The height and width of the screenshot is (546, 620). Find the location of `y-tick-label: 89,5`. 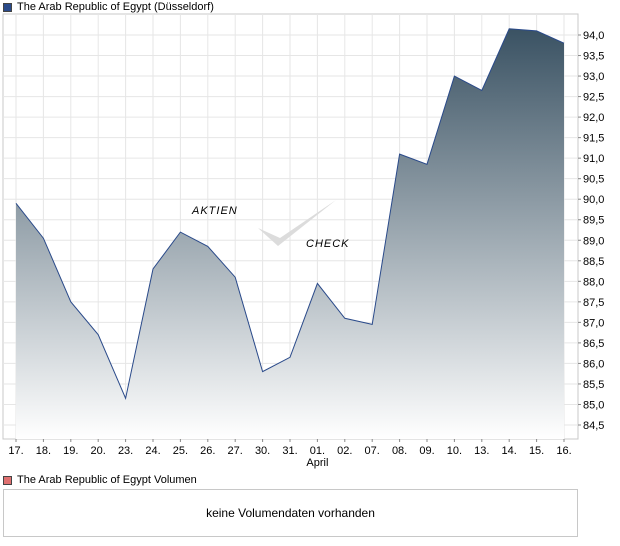

y-tick-label: 89,5 is located at coordinates (593, 221).